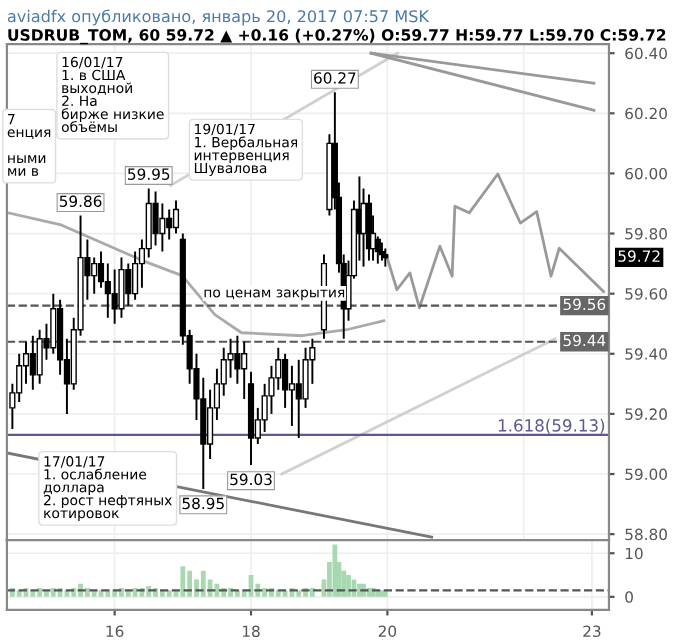  I want to click on chart-title: aviadfx опубликовано, январь 20, 2017 07:57 MSK, so click(218, 17).